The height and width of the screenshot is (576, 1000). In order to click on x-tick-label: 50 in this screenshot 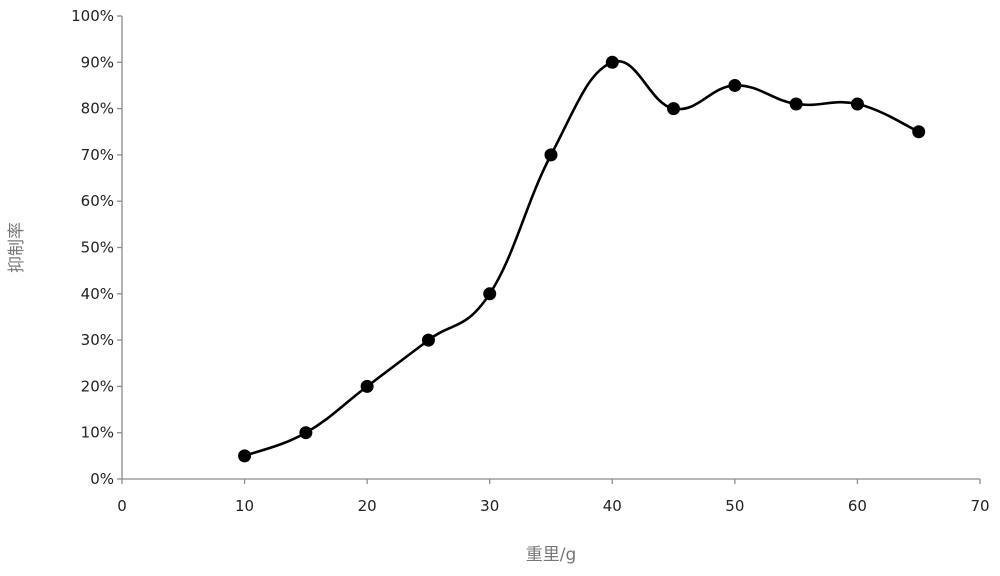, I will do `click(734, 506)`.